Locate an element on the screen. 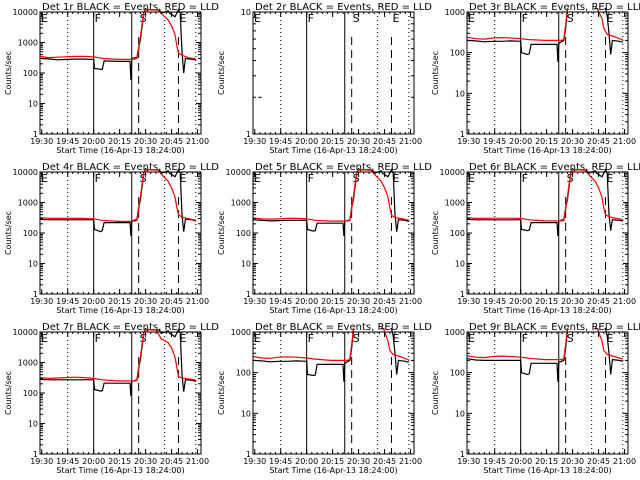 The width and height of the screenshot is (640, 480). panel-title: Det 9r BLACK = Events, RED = LLD is located at coordinates (554, 327).